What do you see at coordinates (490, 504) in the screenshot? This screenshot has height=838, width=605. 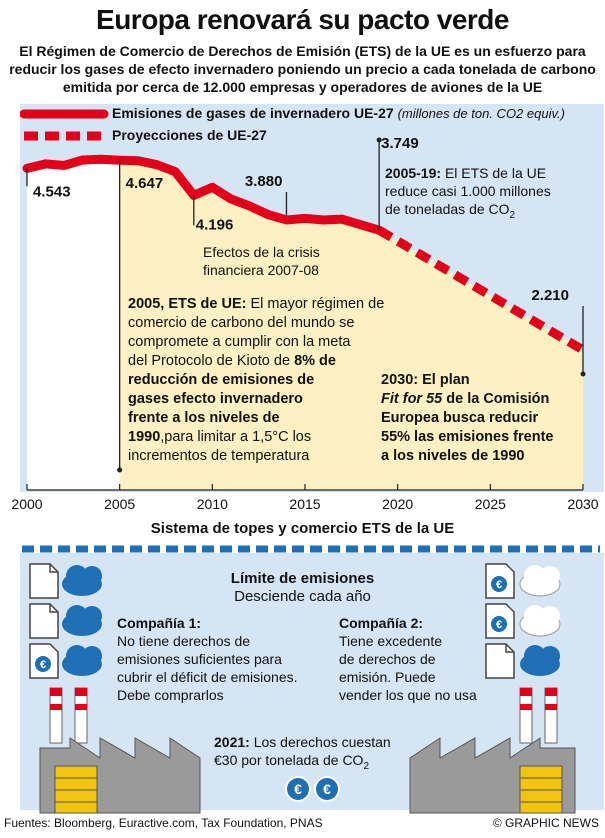 I see `x-tick-label: 2025` at bounding box center [490, 504].